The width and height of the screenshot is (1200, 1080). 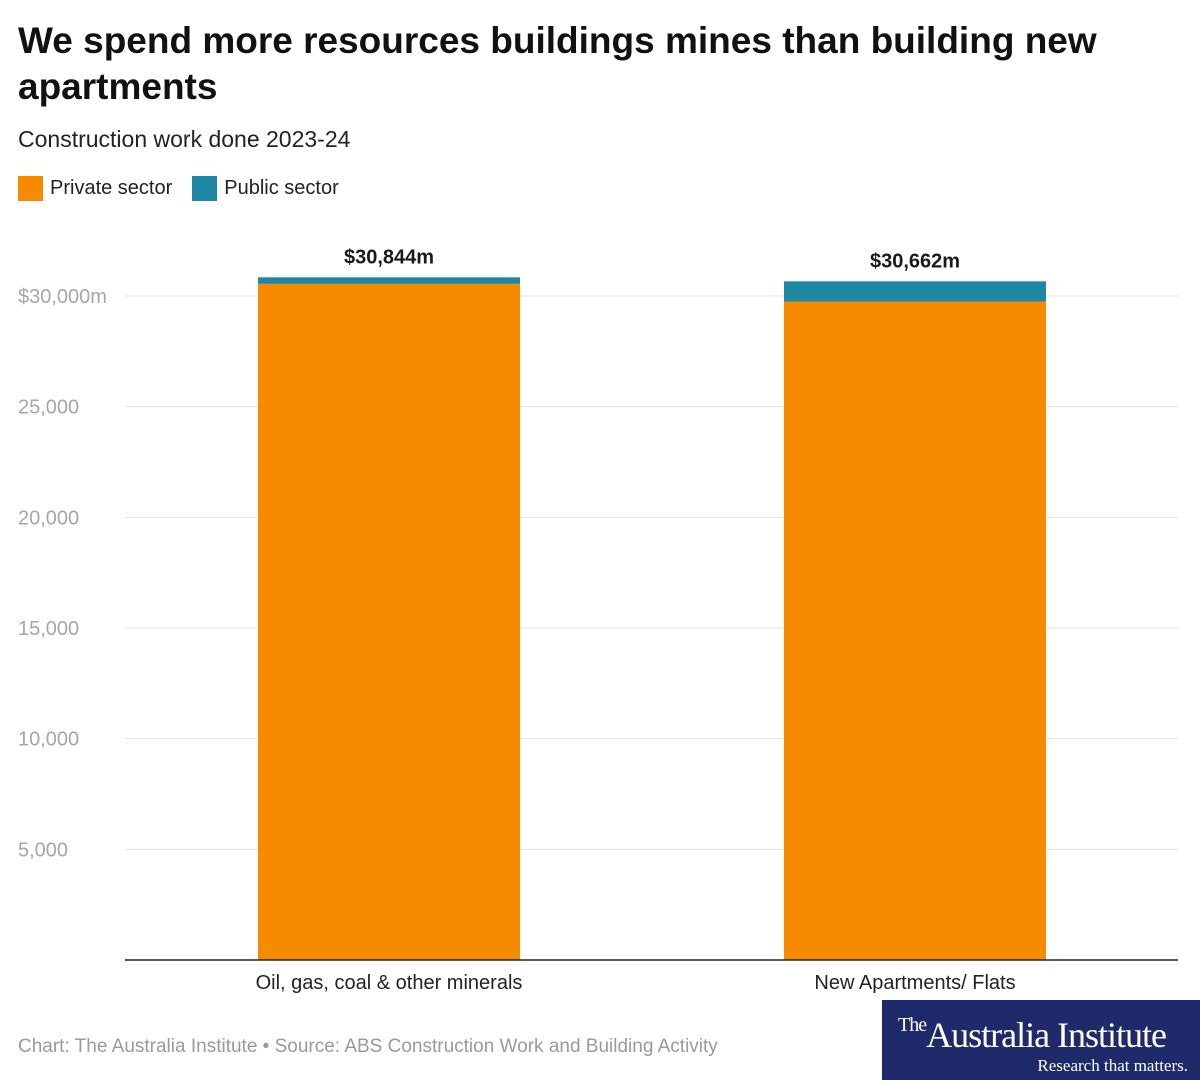 I want to click on y-tick-label: 5,000, so click(x=43, y=850).